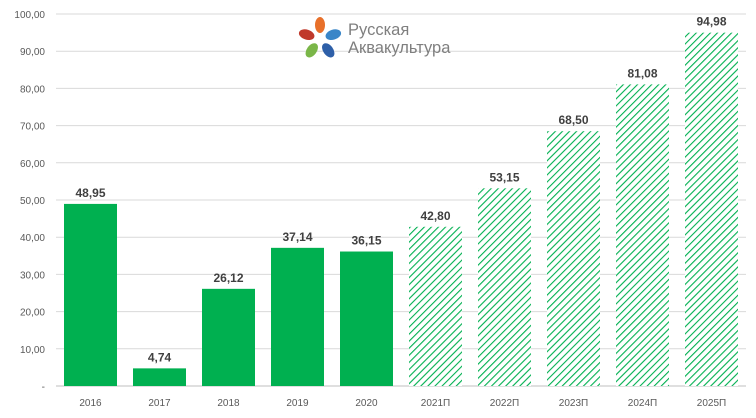 This screenshot has height=418, width=756. I want to click on x-tick-label: 2021П, so click(435, 403).